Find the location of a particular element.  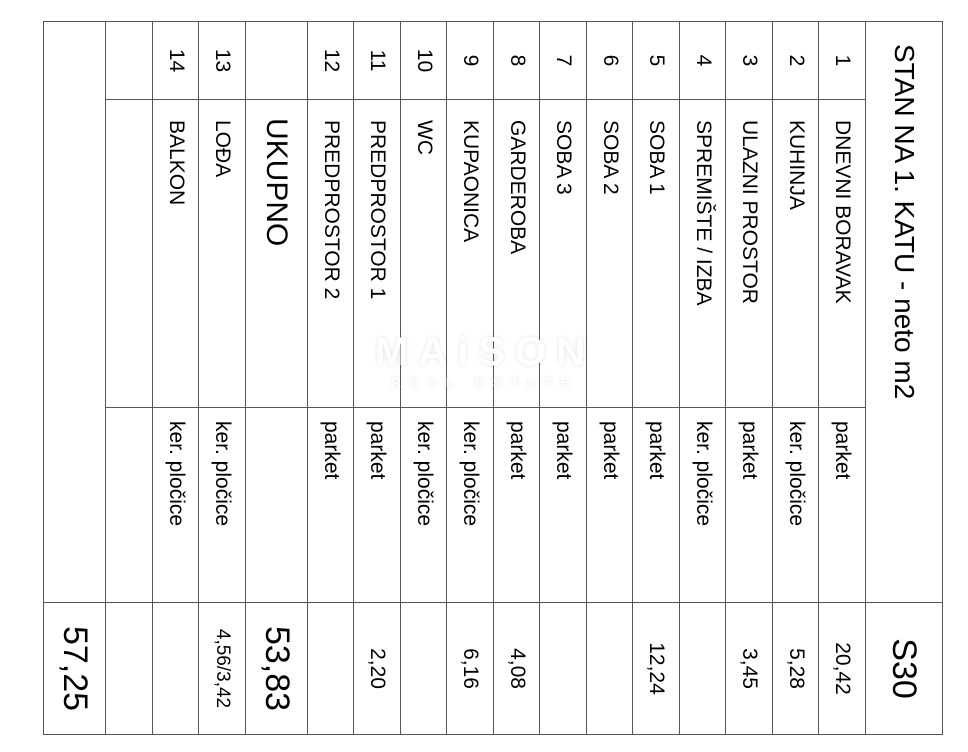

subtotal-area: 53,83 is located at coordinates (276, 668).